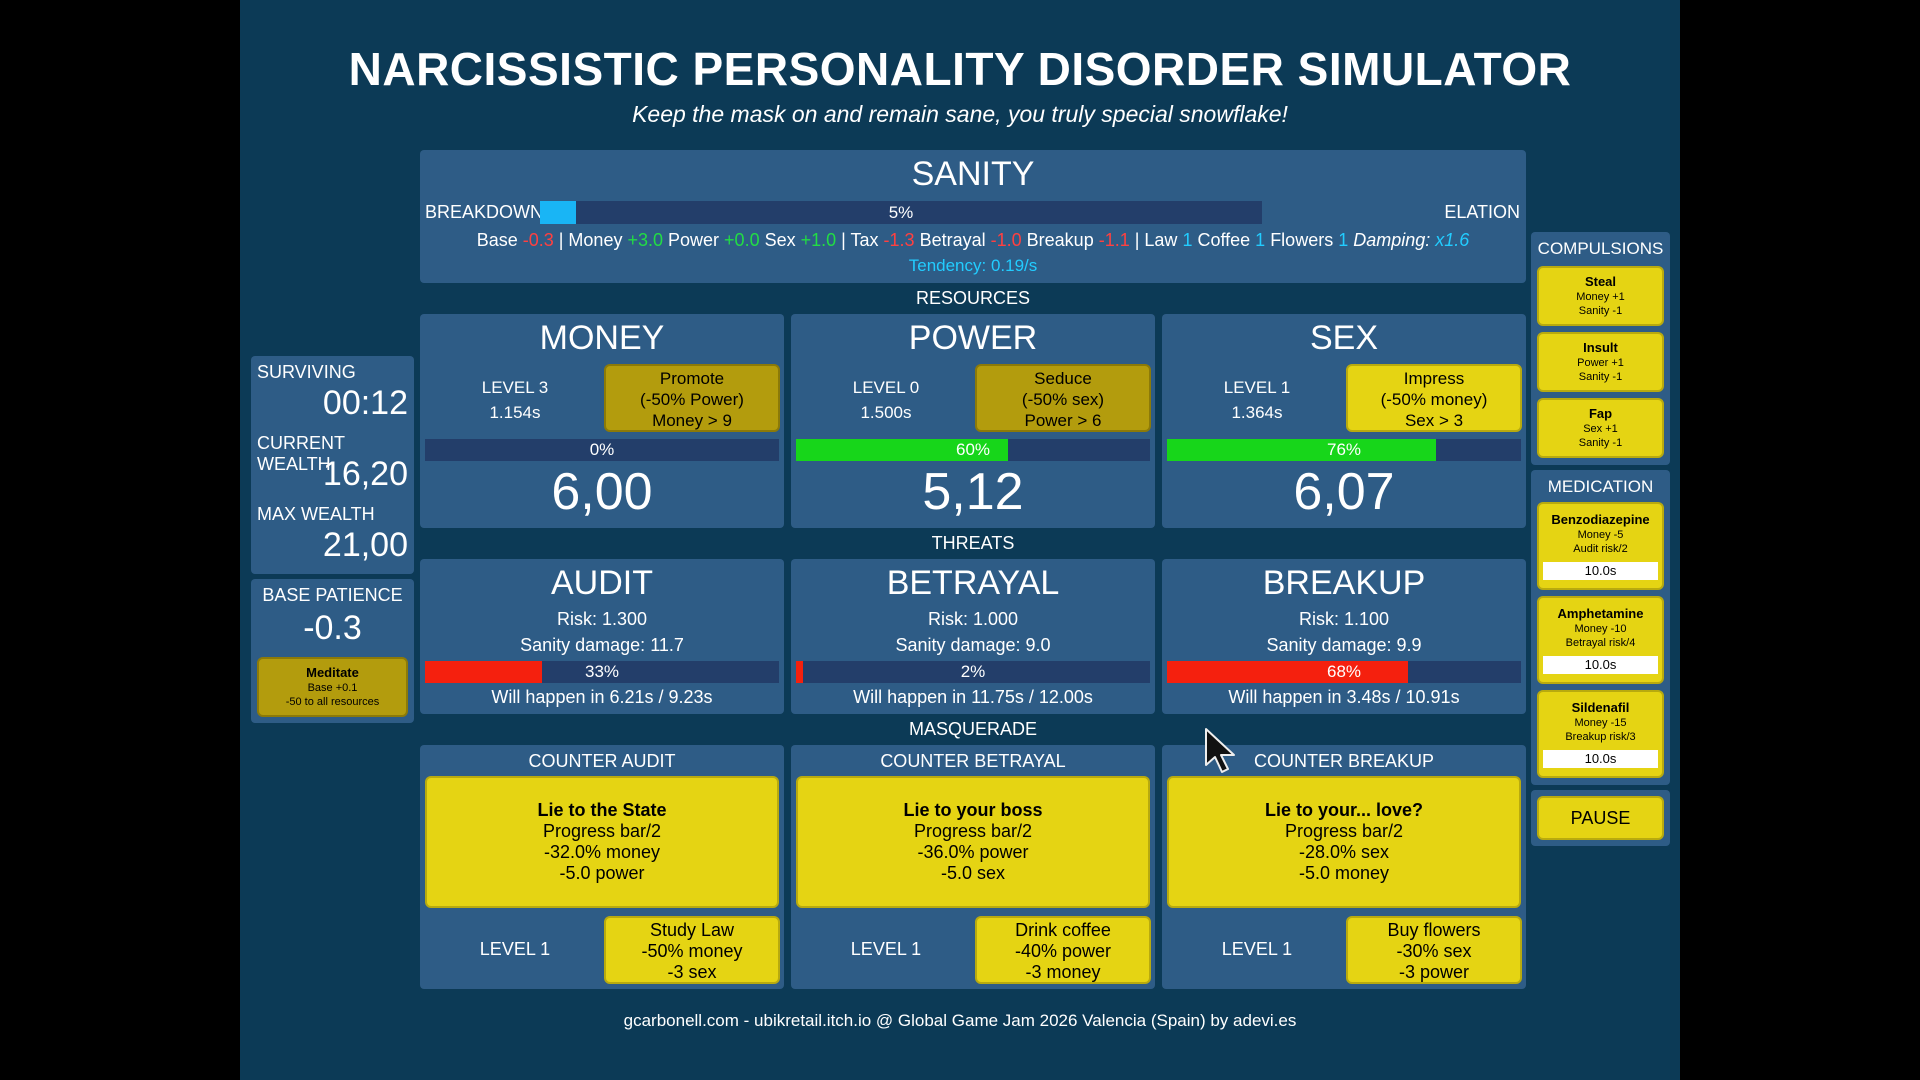 This screenshot has height=1080, width=1920. Describe the element at coordinates (818, 240) in the screenshot. I see `modifier-value: +1.0` at that location.